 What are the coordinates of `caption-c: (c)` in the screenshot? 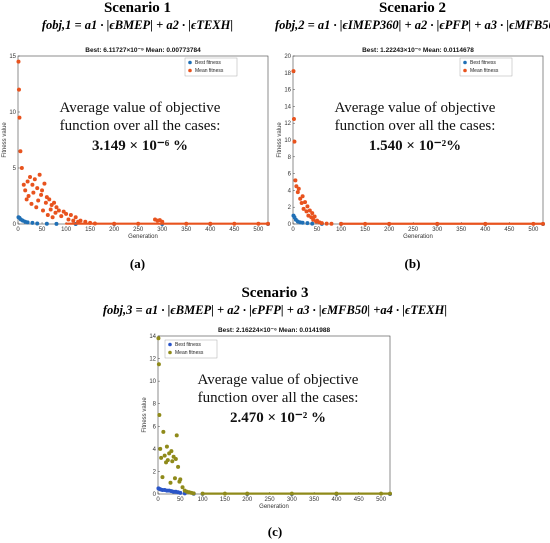 It's located at (275, 531).